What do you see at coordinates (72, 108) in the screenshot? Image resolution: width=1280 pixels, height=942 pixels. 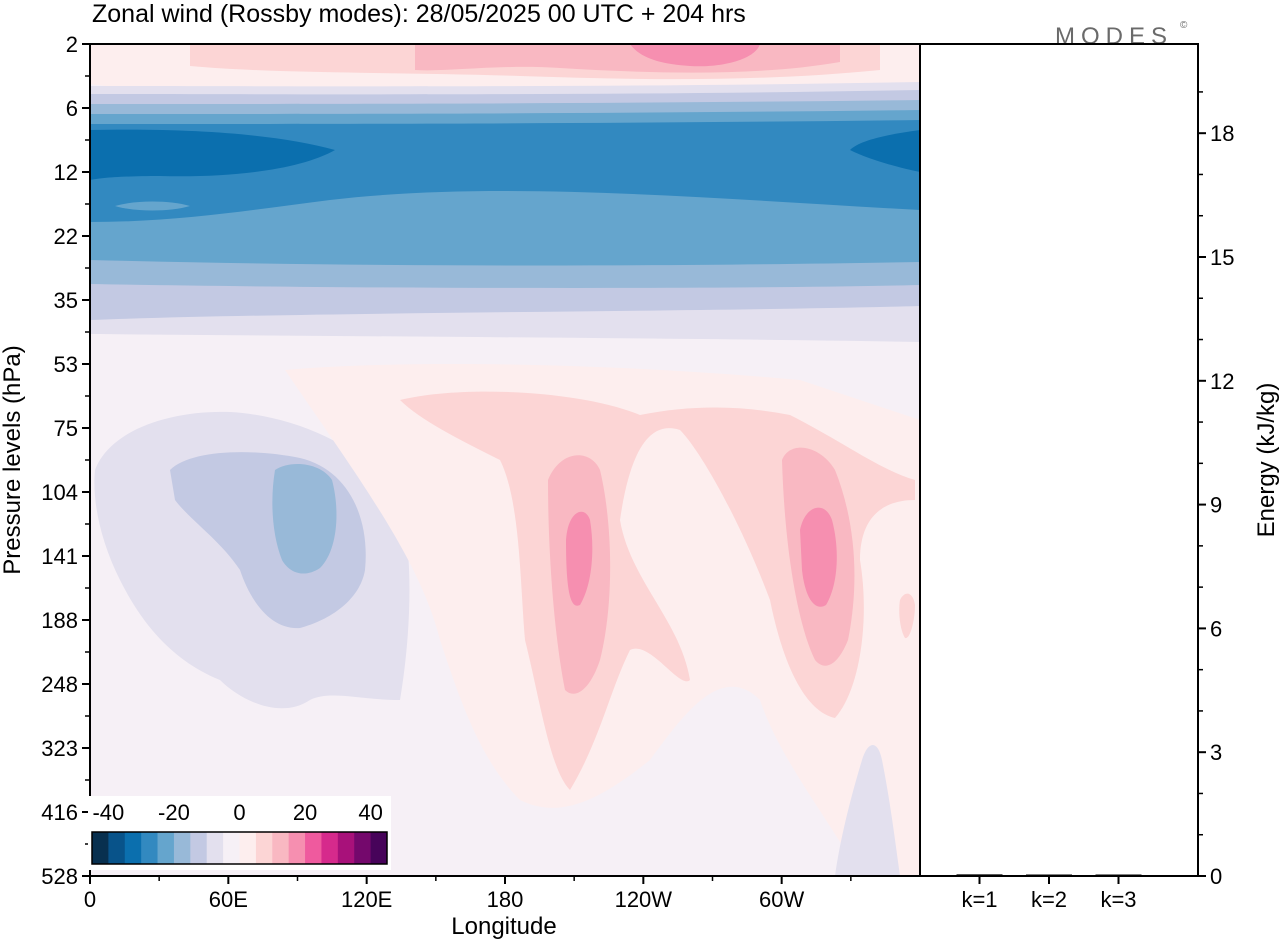 I see `y-tick-label: 6` at bounding box center [72, 108].